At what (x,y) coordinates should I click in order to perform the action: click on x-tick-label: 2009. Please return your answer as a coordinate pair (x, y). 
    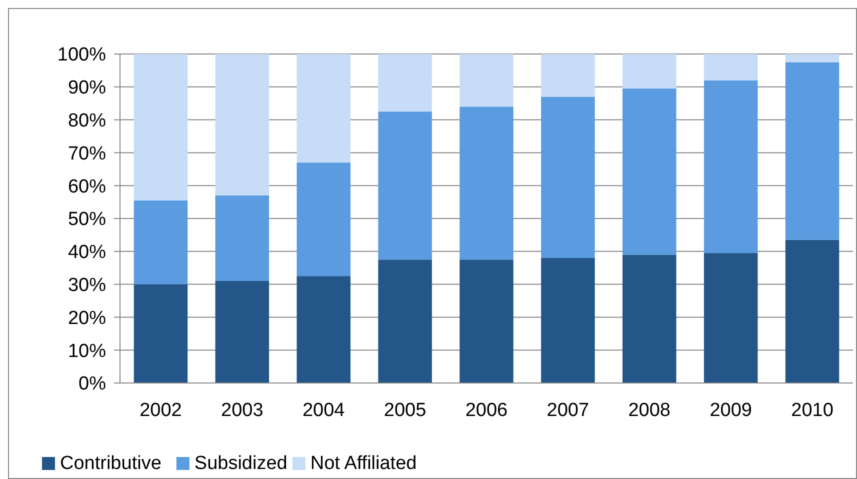
    Looking at the image, I should click on (731, 410).